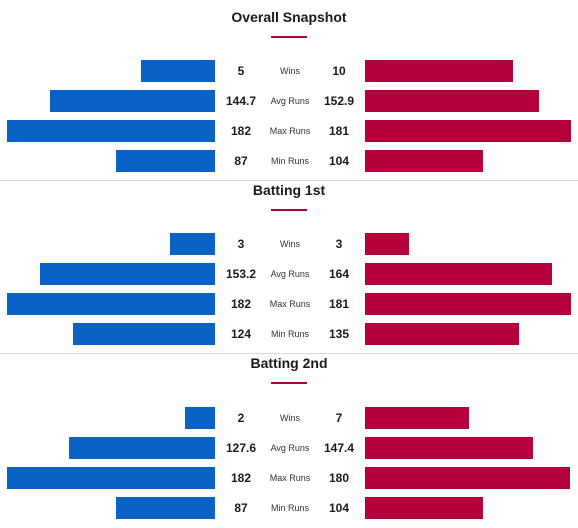 The height and width of the screenshot is (528, 578). I want to click on left-team-value: 144.7, so click(241, 101).